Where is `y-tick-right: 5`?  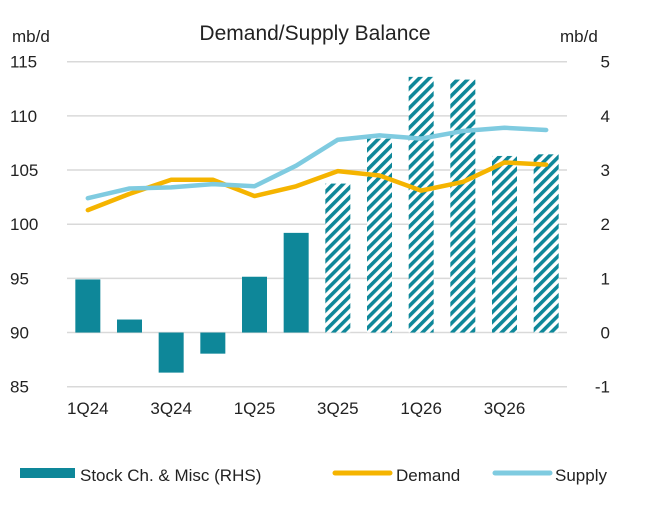
y-tick-right: 5 is located at coordinates (605, 62).